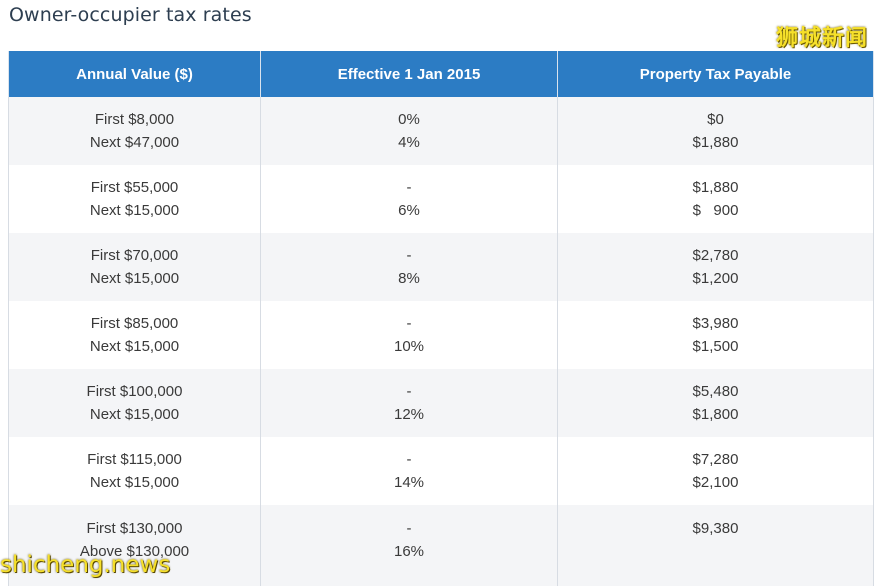  What do you see at coordinates (715, 459) in the screenshot?
I see `payable-line: $7,280` at bounding box center [715, 459].